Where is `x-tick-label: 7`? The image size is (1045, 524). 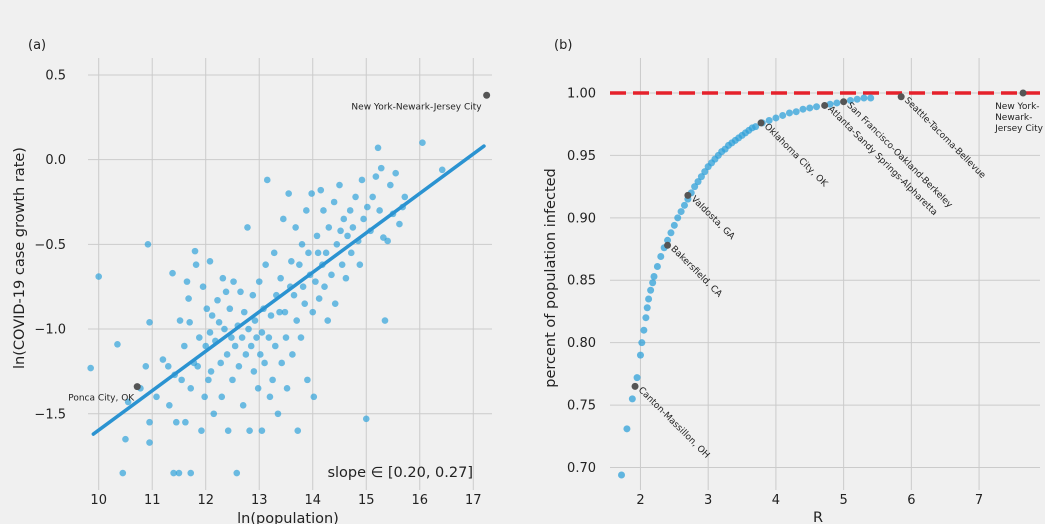 x-tick-label: 7 is located at coordinates (979, 500).